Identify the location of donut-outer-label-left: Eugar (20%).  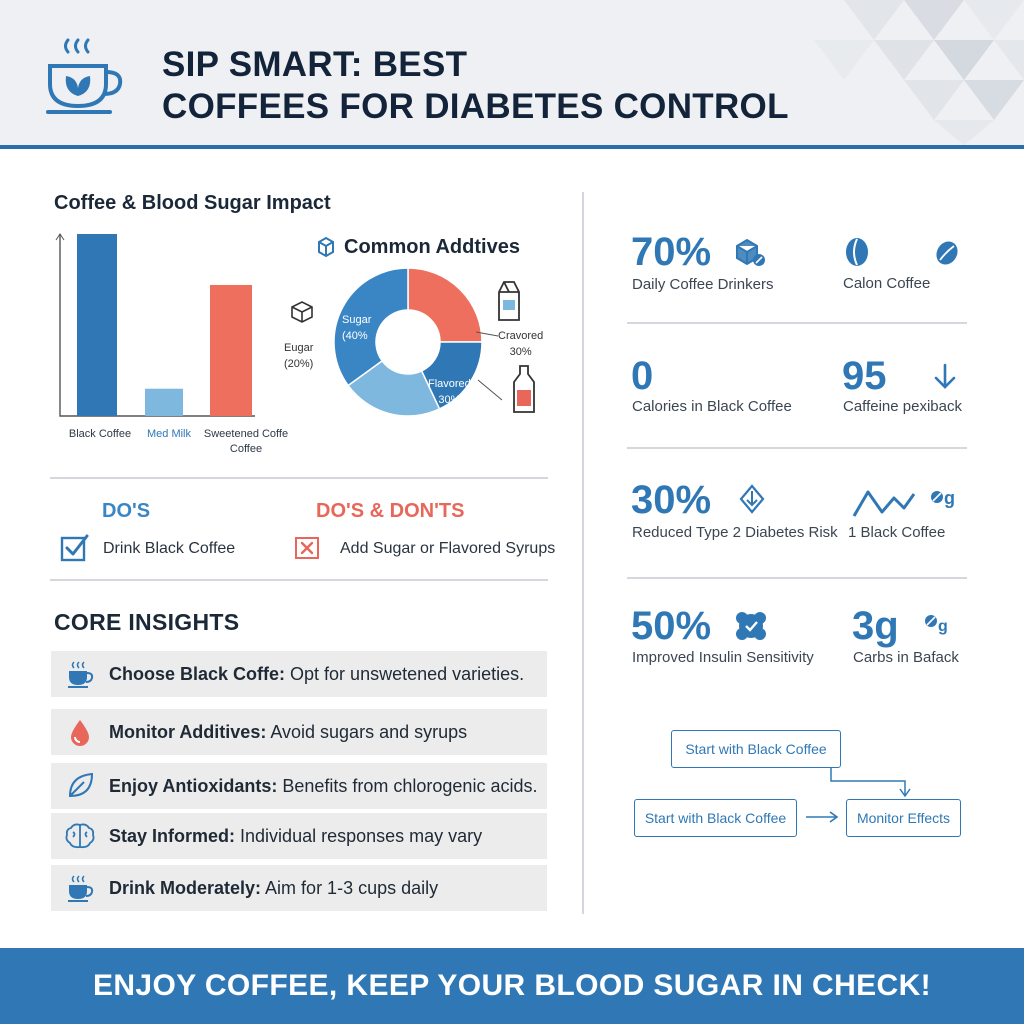
(299, 356).